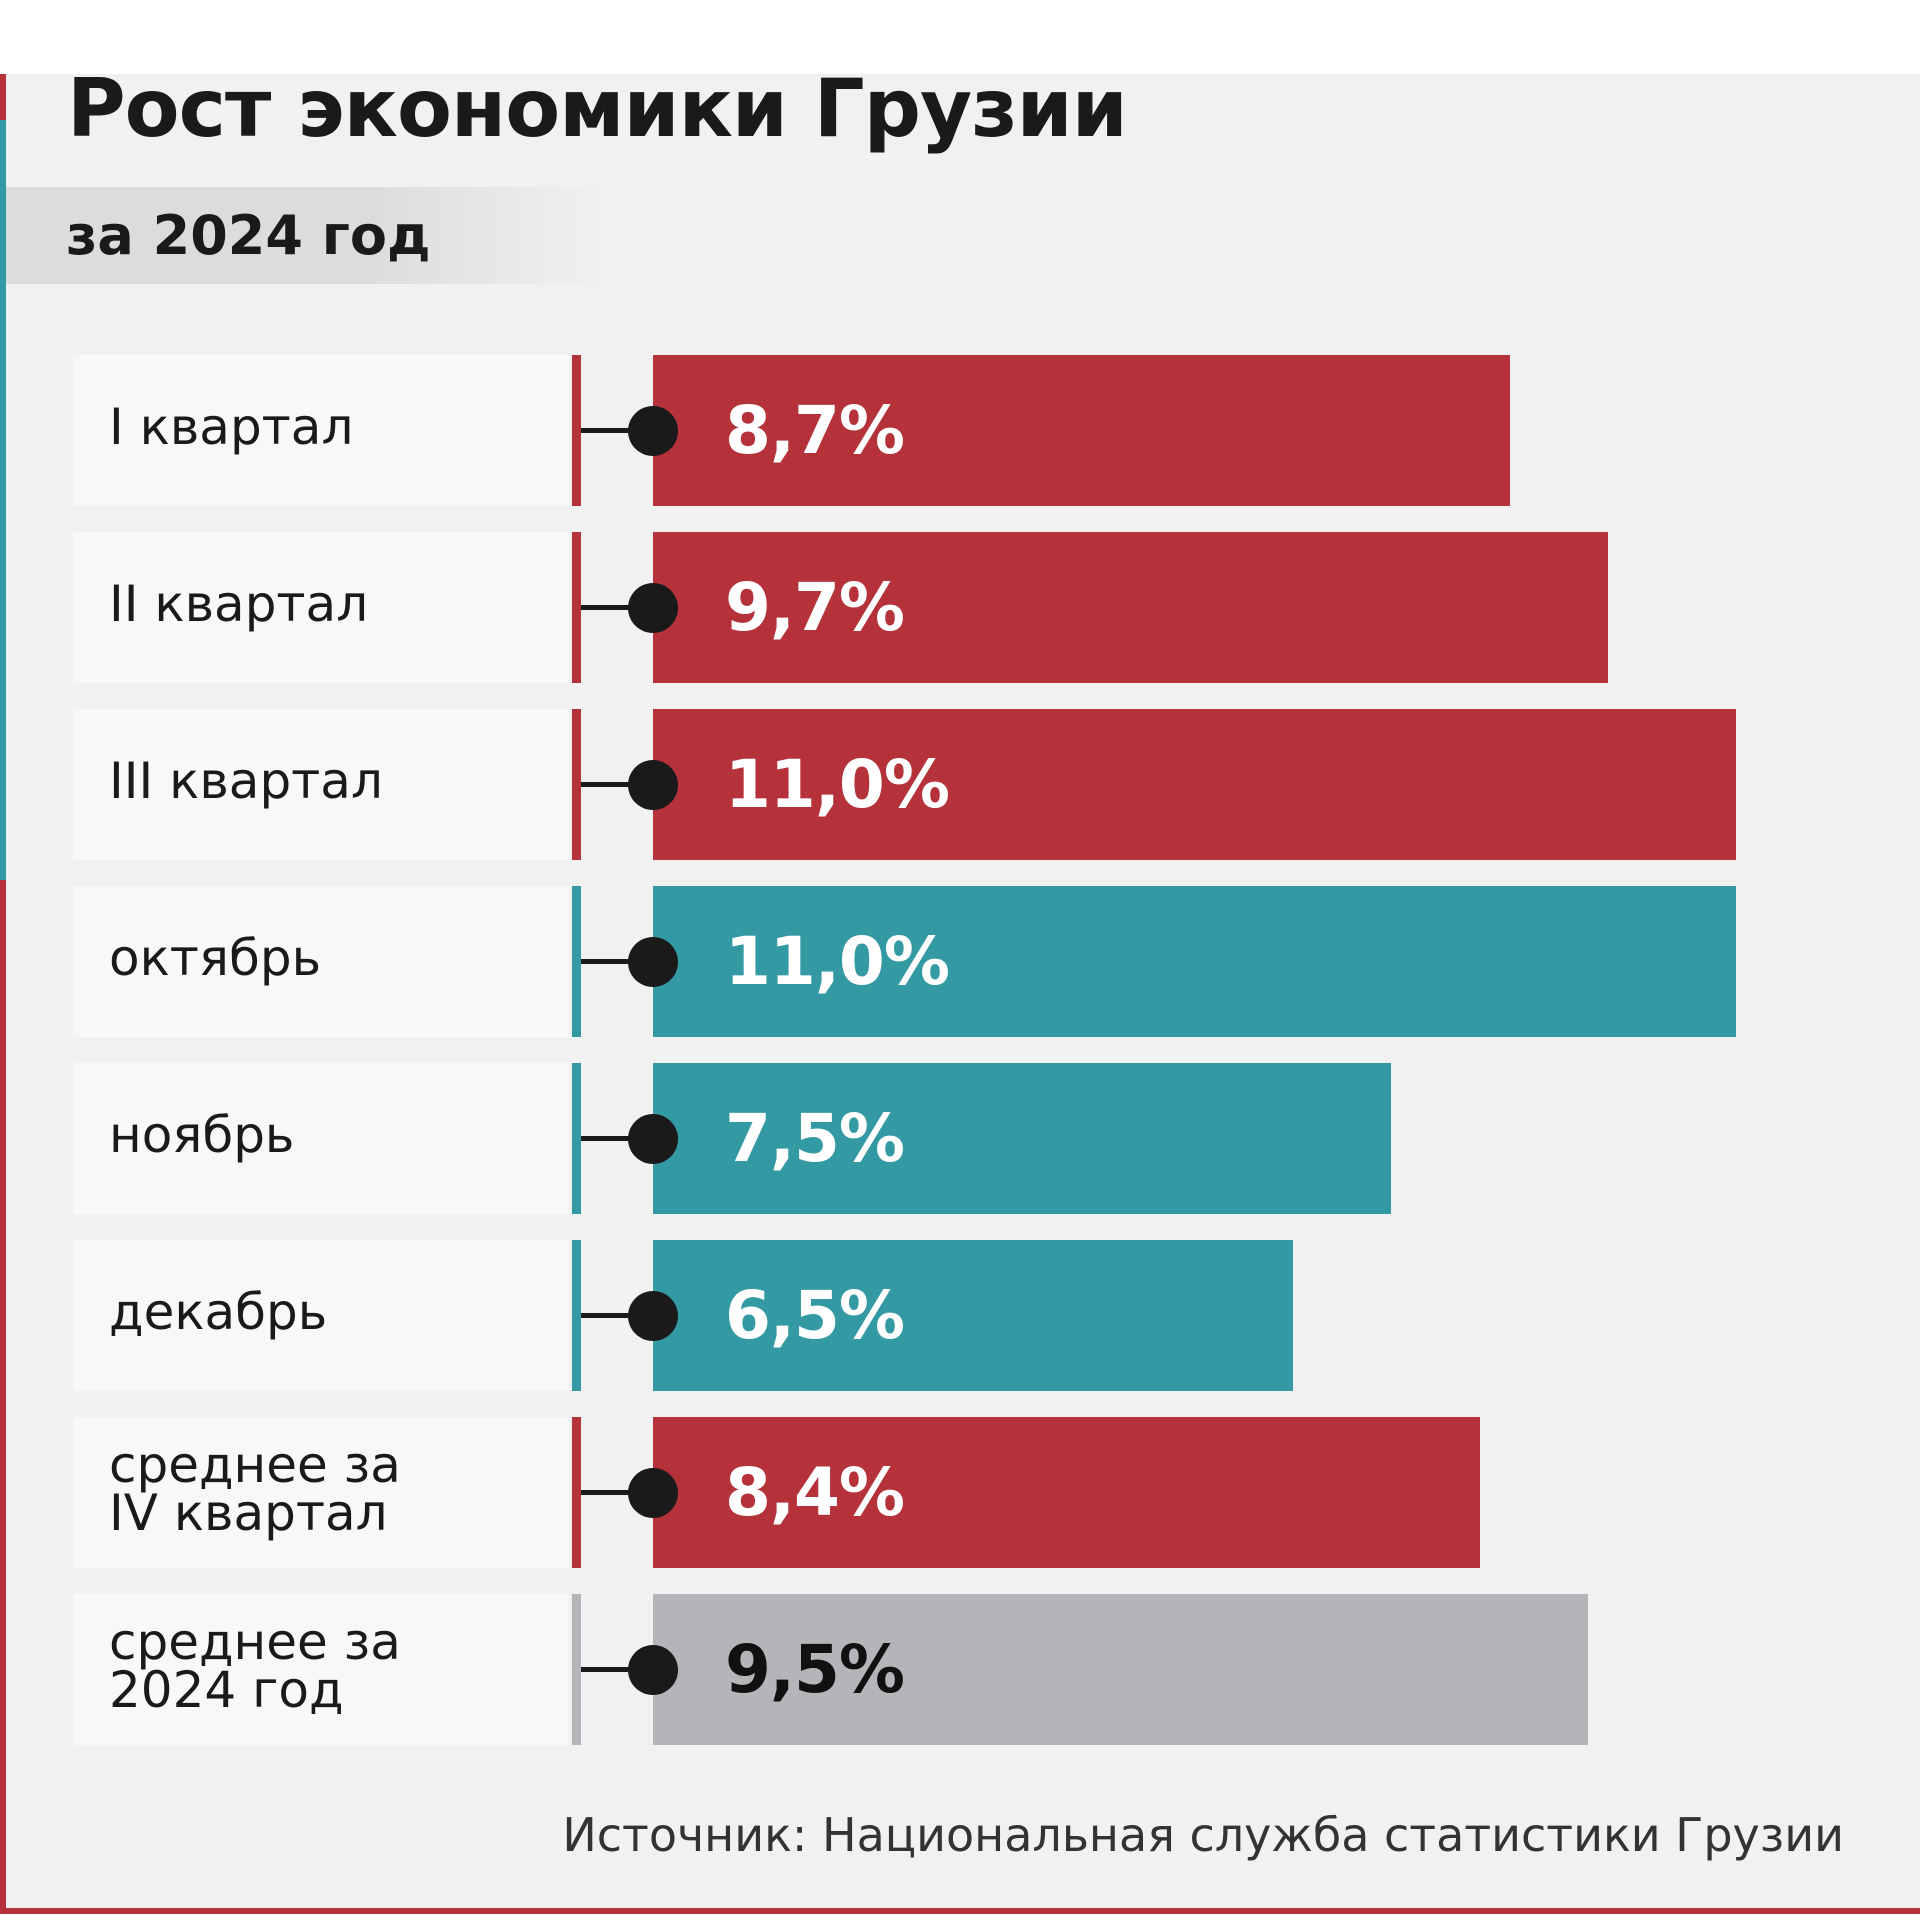  What do you see at coordinates (3, 500) in the screenshot?
I see `panel-accent` at bounding box center [3, 500].